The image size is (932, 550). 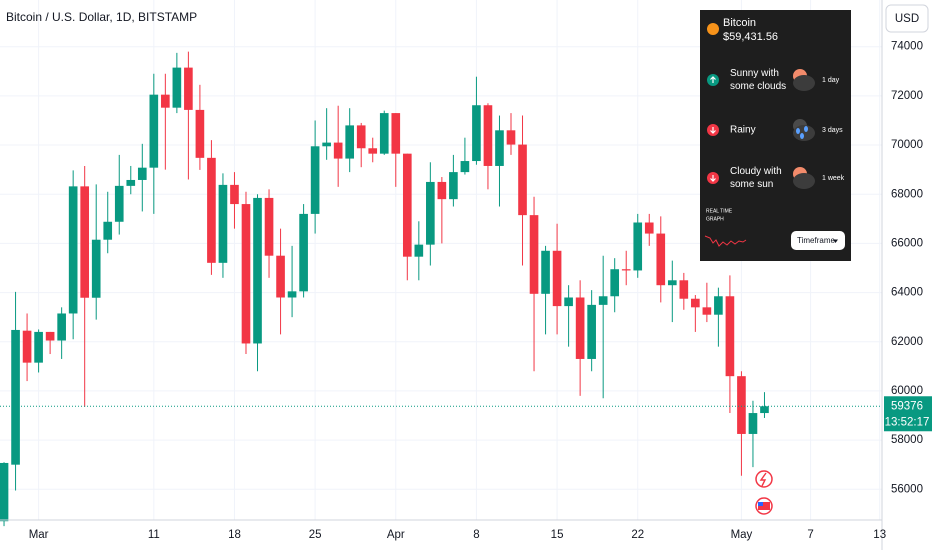 What do you see at coordinates (775, 135) in the screenshot?
I see `widget-panel` at bounding box center [775, 135].